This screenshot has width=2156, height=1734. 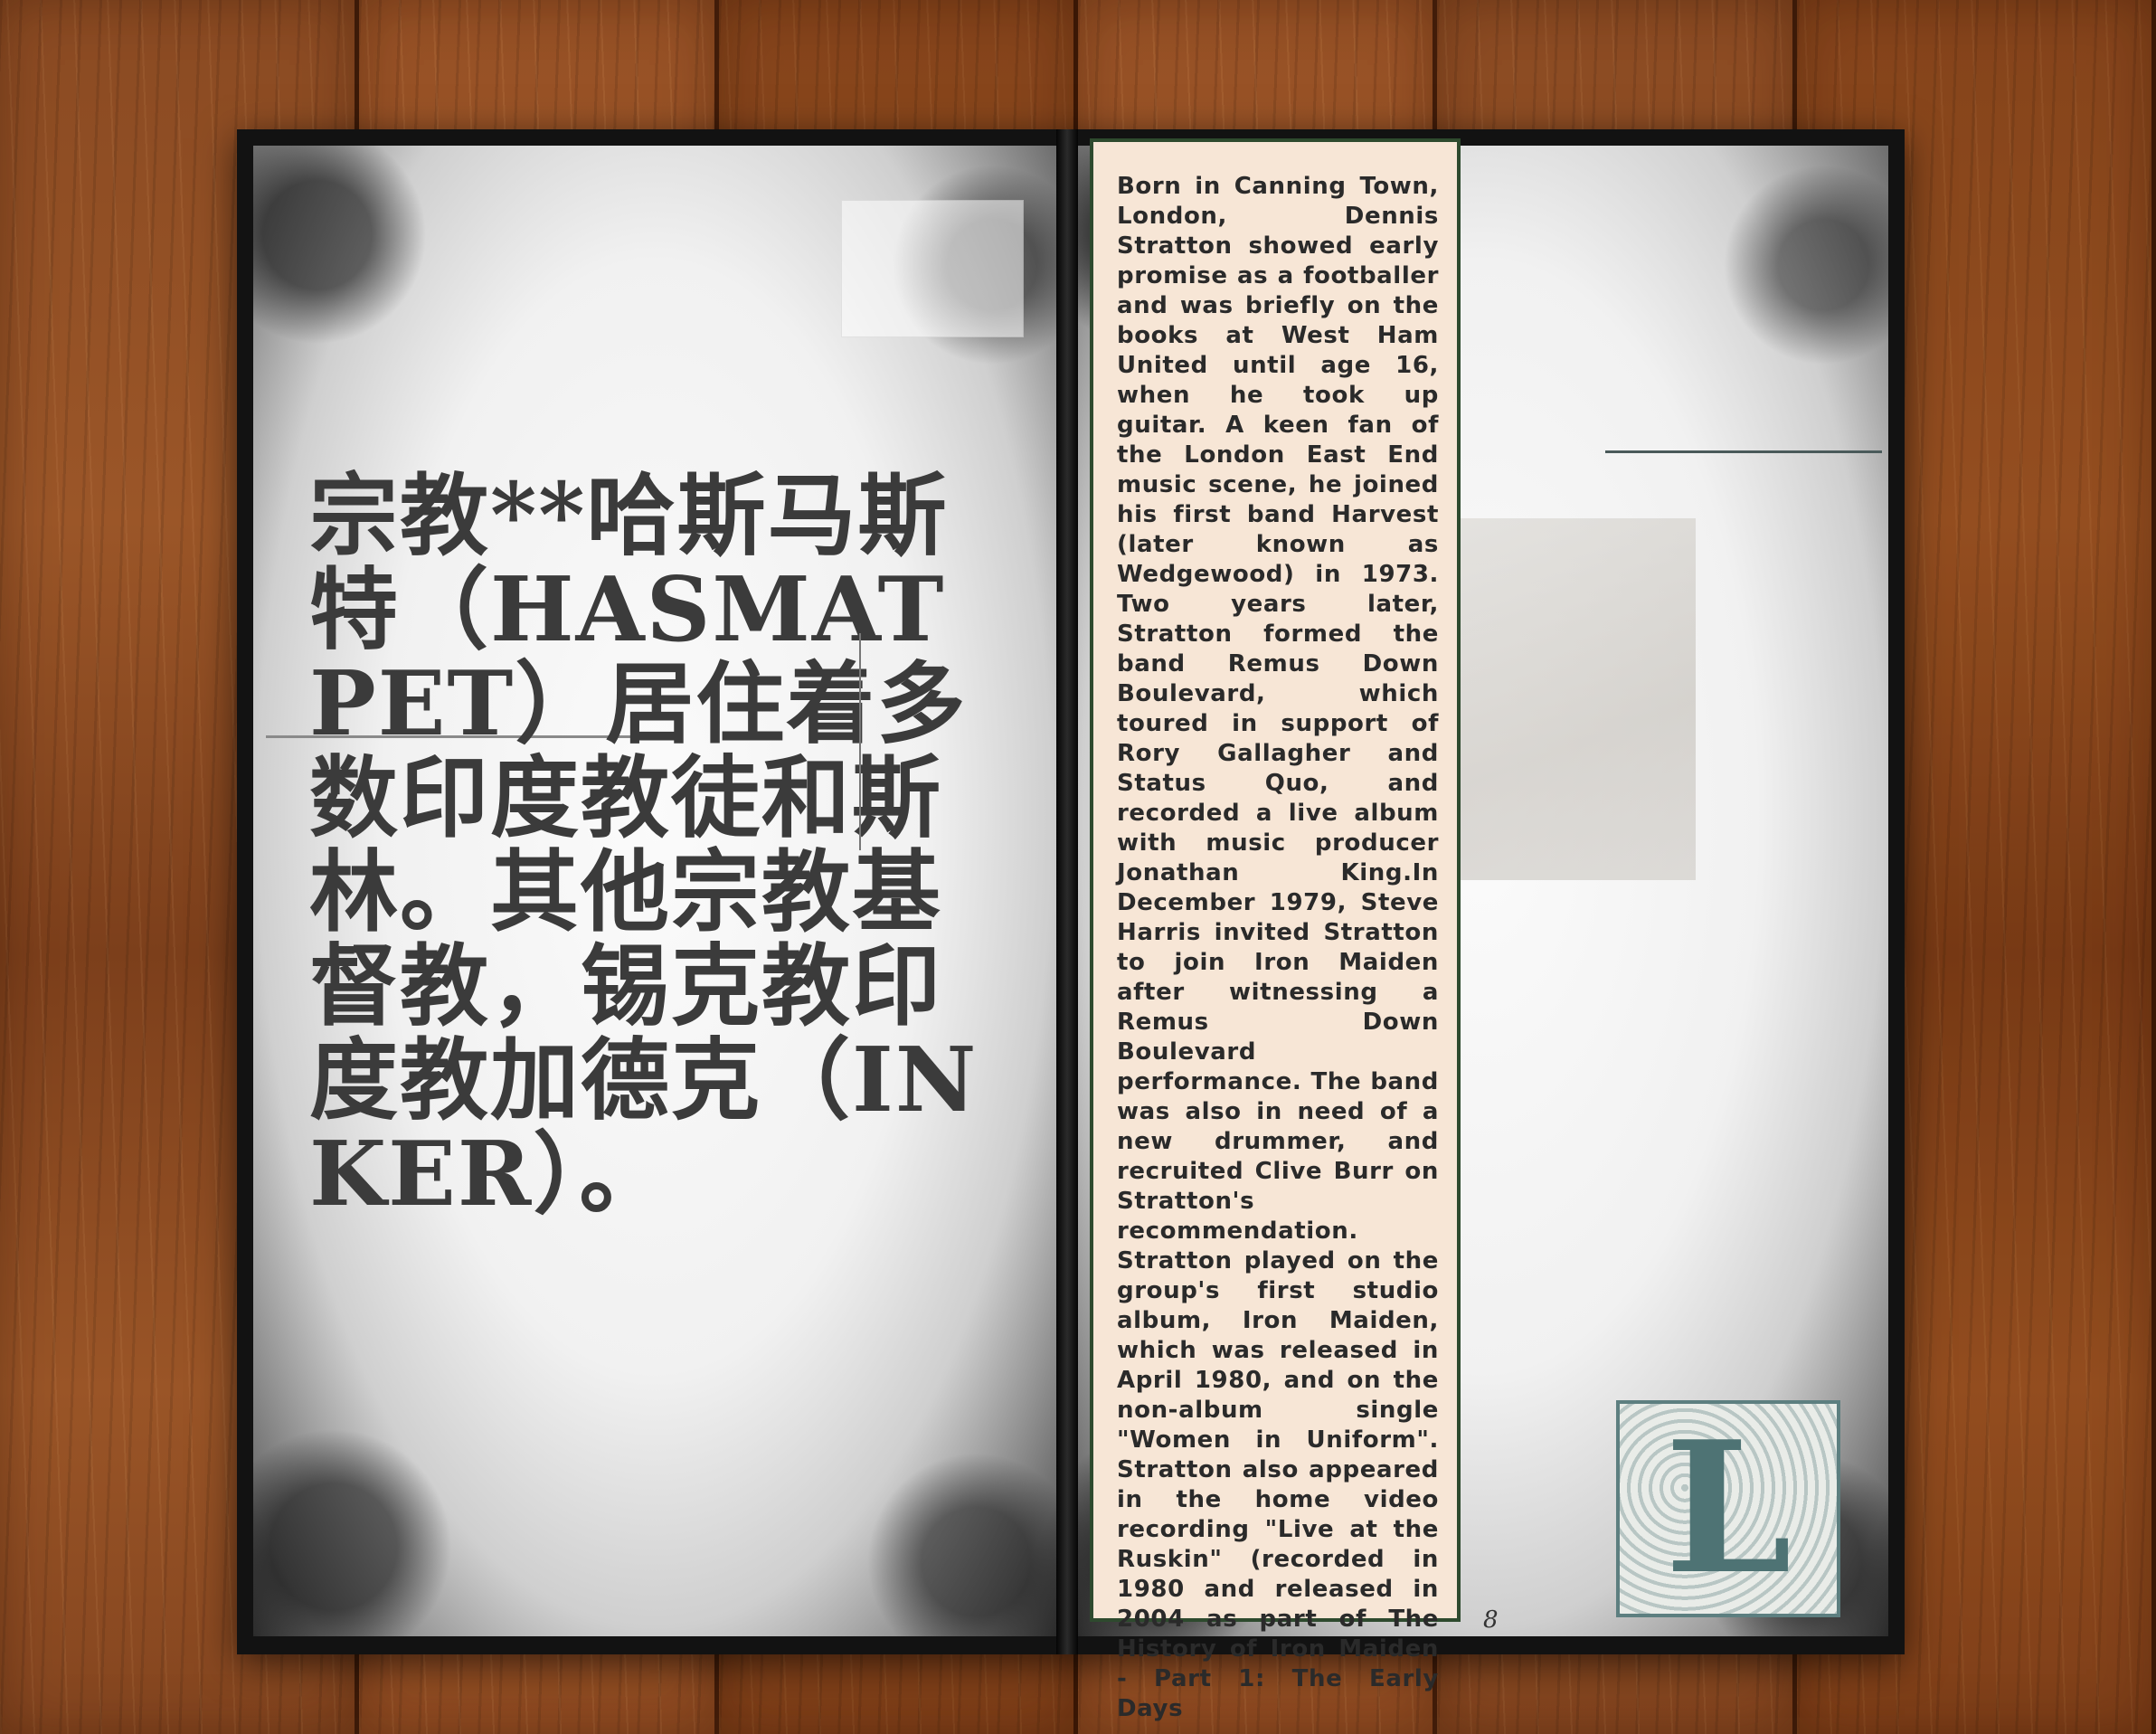 I want to click on book-spine, so click(x=1067, y=891).